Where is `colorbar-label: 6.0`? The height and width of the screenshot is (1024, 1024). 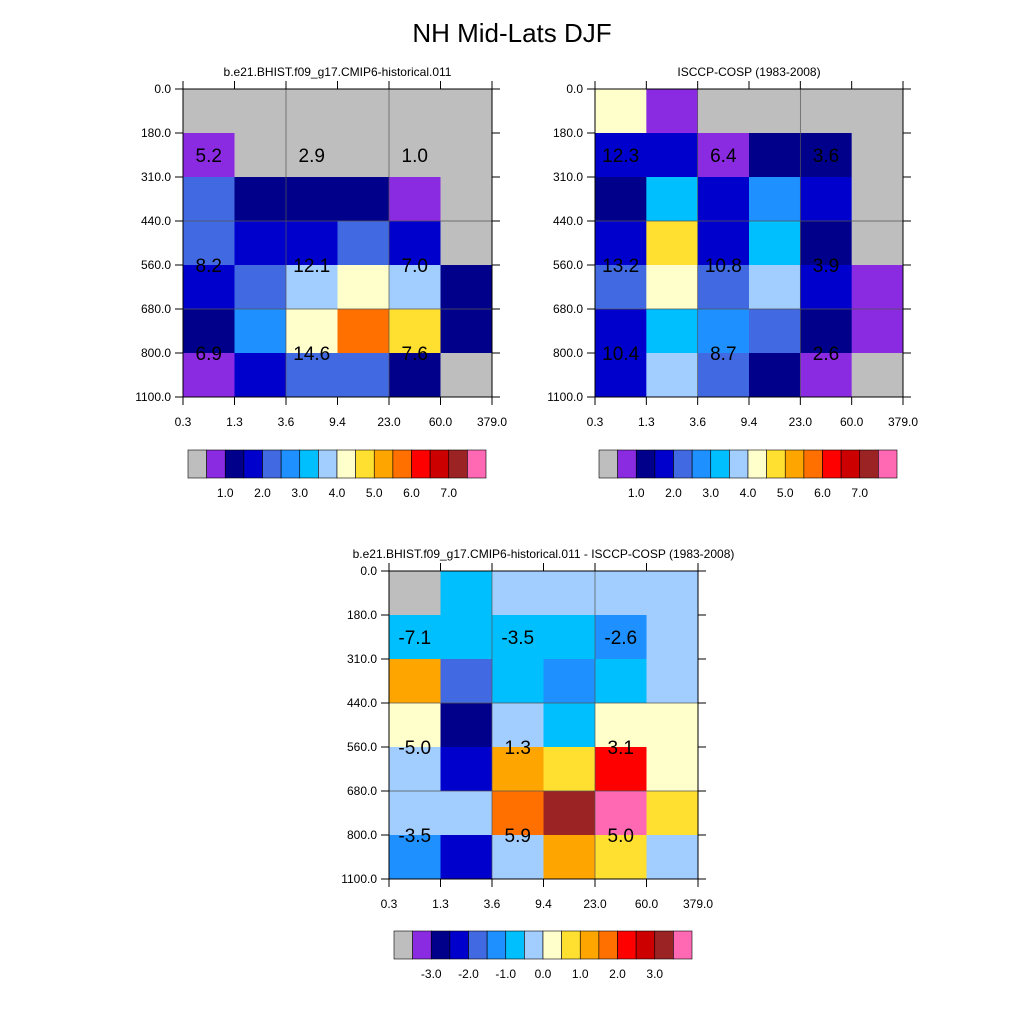
colorbar-label: 6.0 is located at coordinates (822, 493).